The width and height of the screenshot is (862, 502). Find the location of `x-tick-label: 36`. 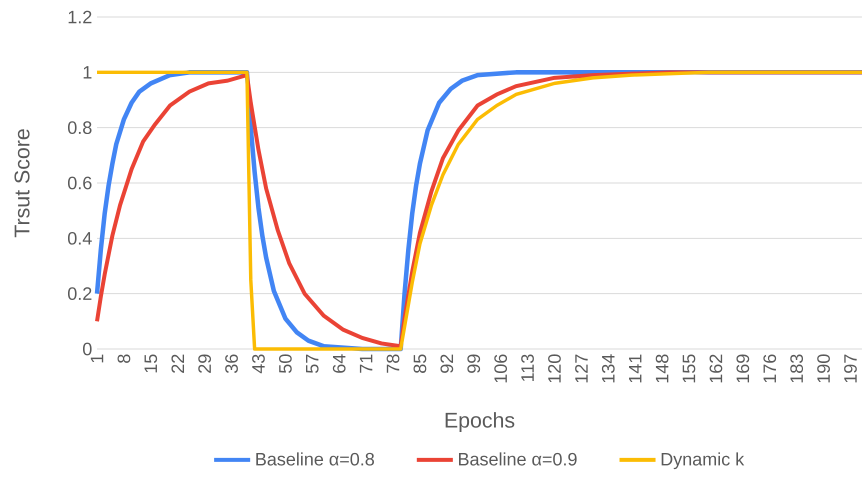

x-tick-label: 36 is located at coordinates (231, 364).